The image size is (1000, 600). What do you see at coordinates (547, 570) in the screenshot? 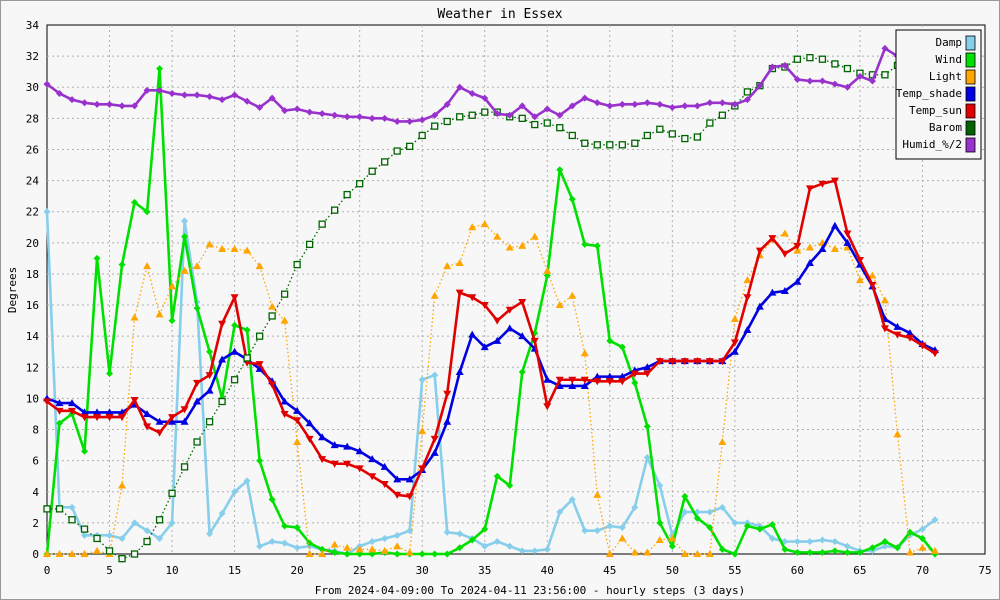
I see `x-tick-label: 40` at bounding box center [547, 570].